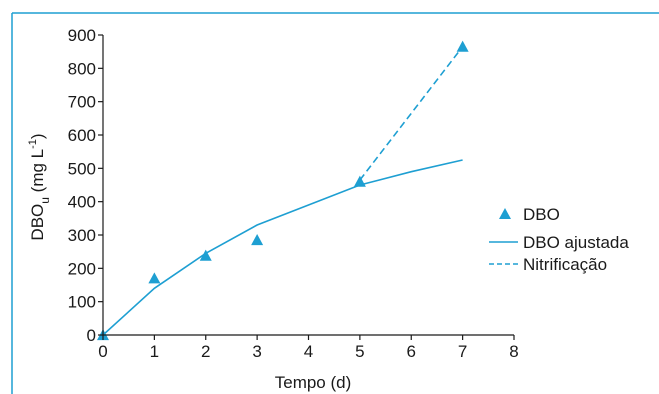 The height and width of the screenshot is (394, 659). Describe the element at coordinates (37, 173) in the screenshot. I see `y-axis-title-unit-open: (mg L` at that location.